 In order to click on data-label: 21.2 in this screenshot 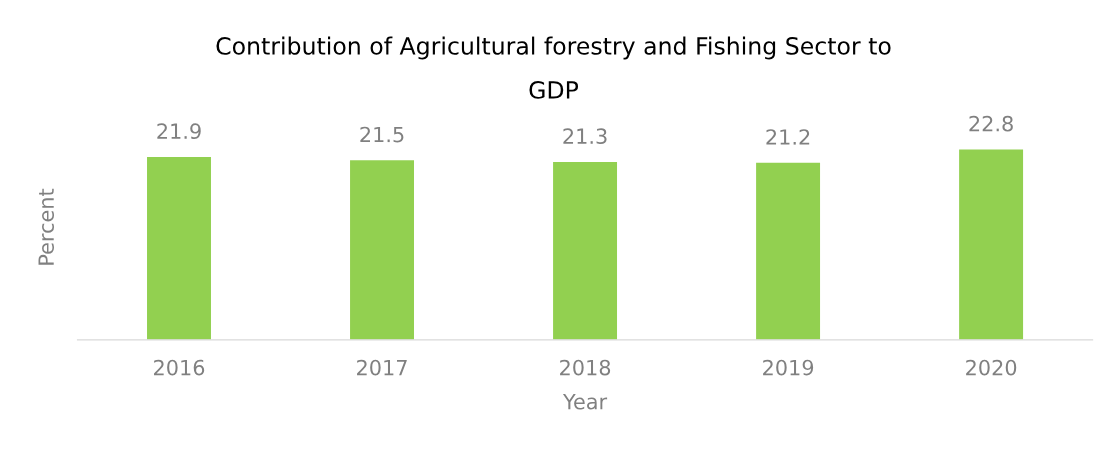, I will do `click(788, 137)`.